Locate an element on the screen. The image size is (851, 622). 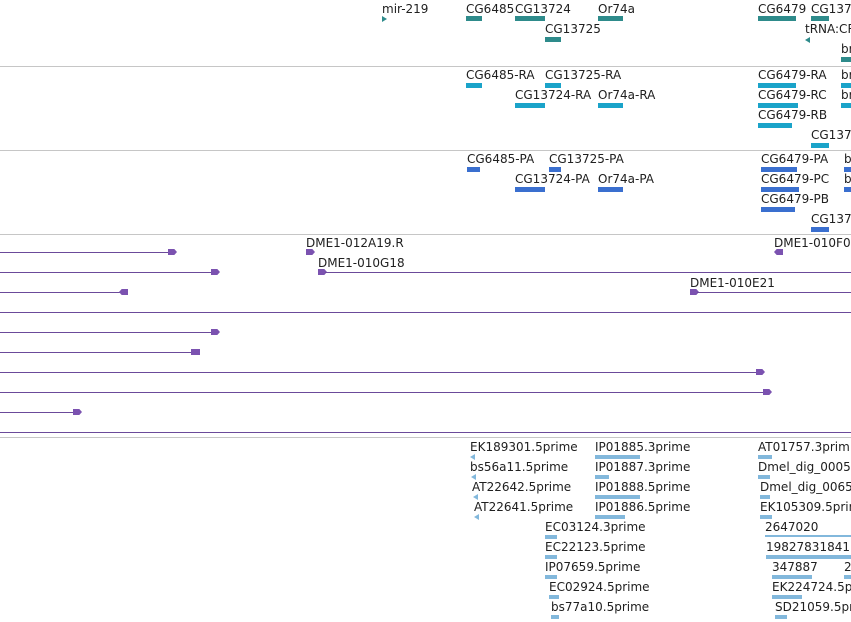
protein-label: CG13724-PA is located at coordinates (552, 179).